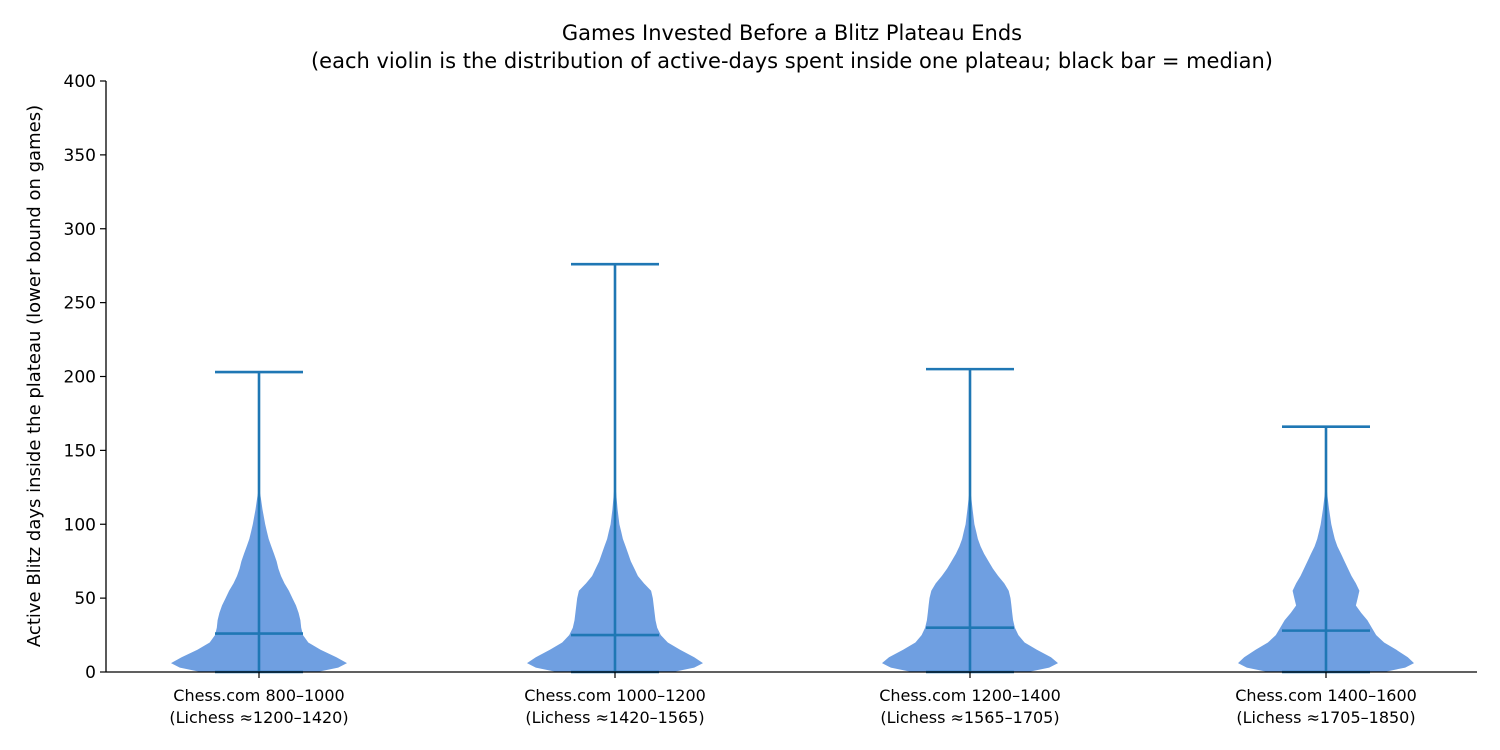 The height and width of the screenshot is (750, 1500). Describe the element at coordinates (80, 230) in the screenshot. I see `y-tick-label: 300` at that location.